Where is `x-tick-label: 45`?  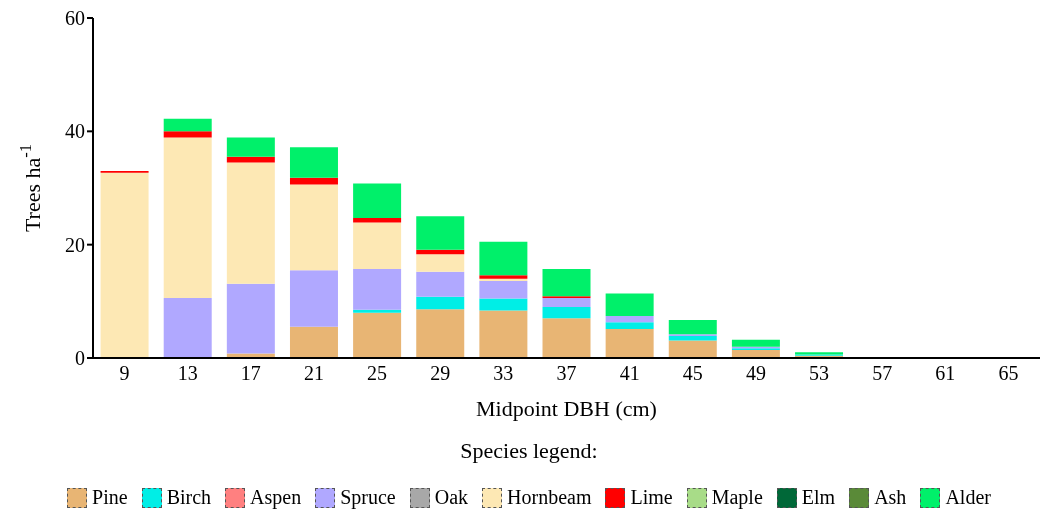
x-tick-label: 45 is located at coordinates (692, 373).